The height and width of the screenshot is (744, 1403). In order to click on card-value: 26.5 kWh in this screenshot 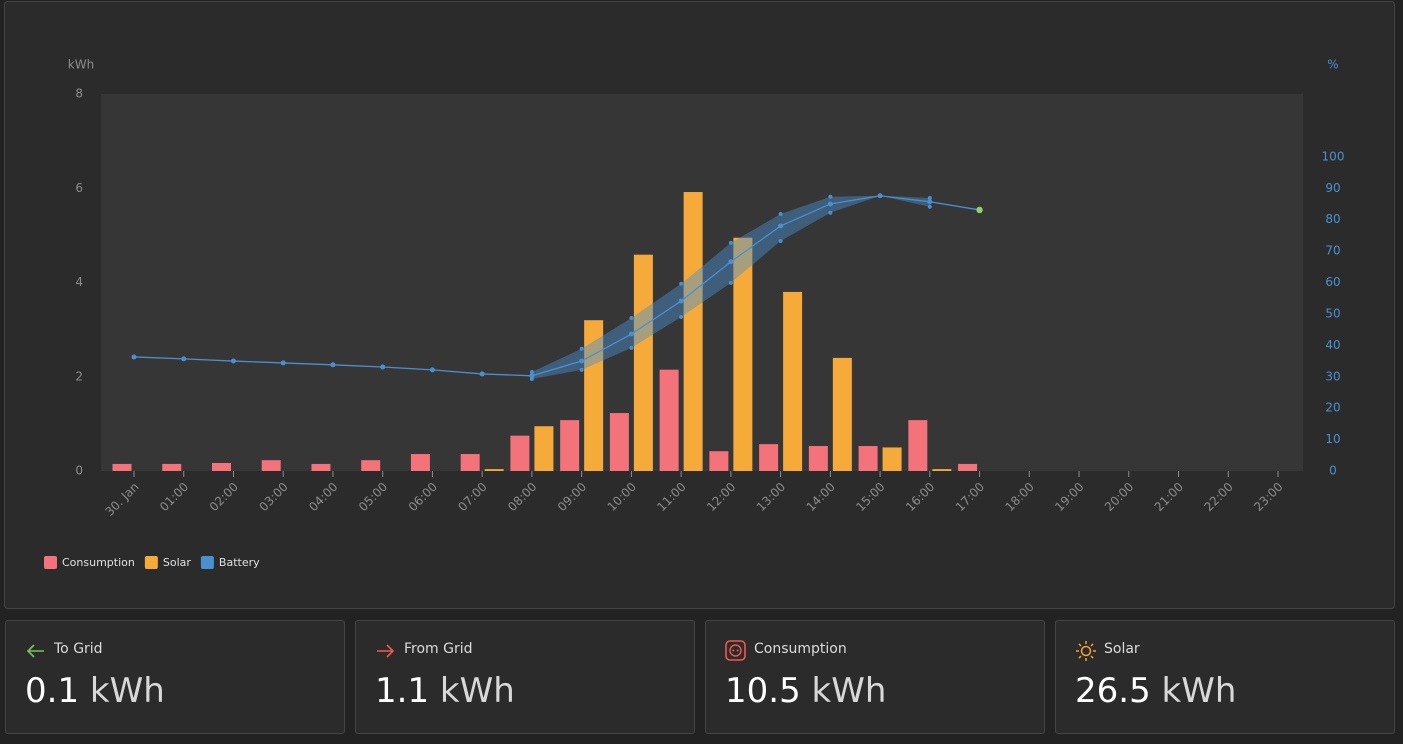, I will do `click(1155, 691)`.